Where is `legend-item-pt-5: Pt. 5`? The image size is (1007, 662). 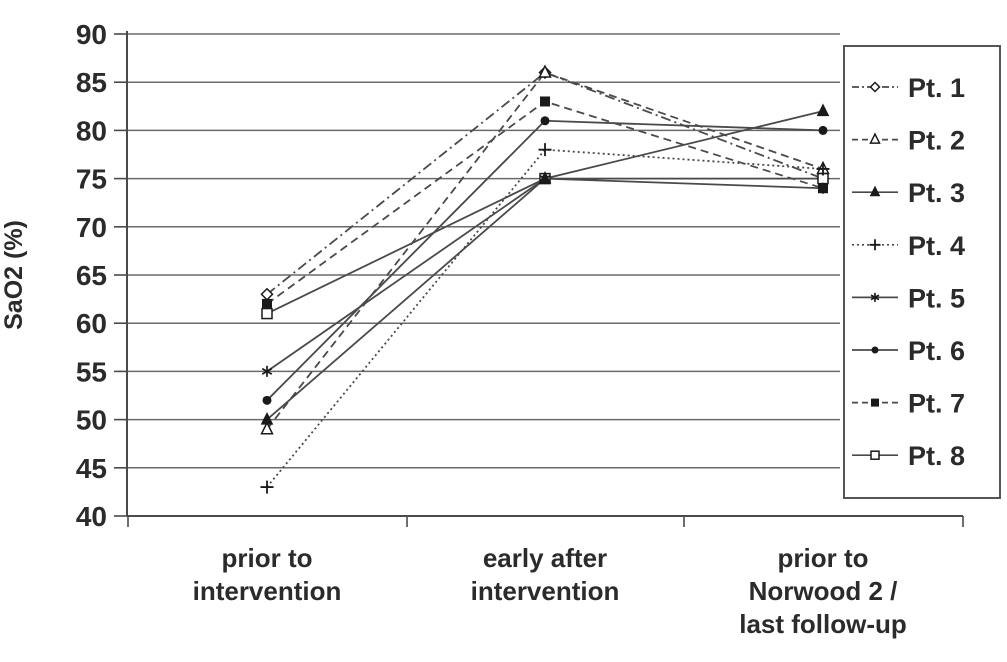
legend-item-pt-5: Pt. 5 is located at coordinates (908, 298).